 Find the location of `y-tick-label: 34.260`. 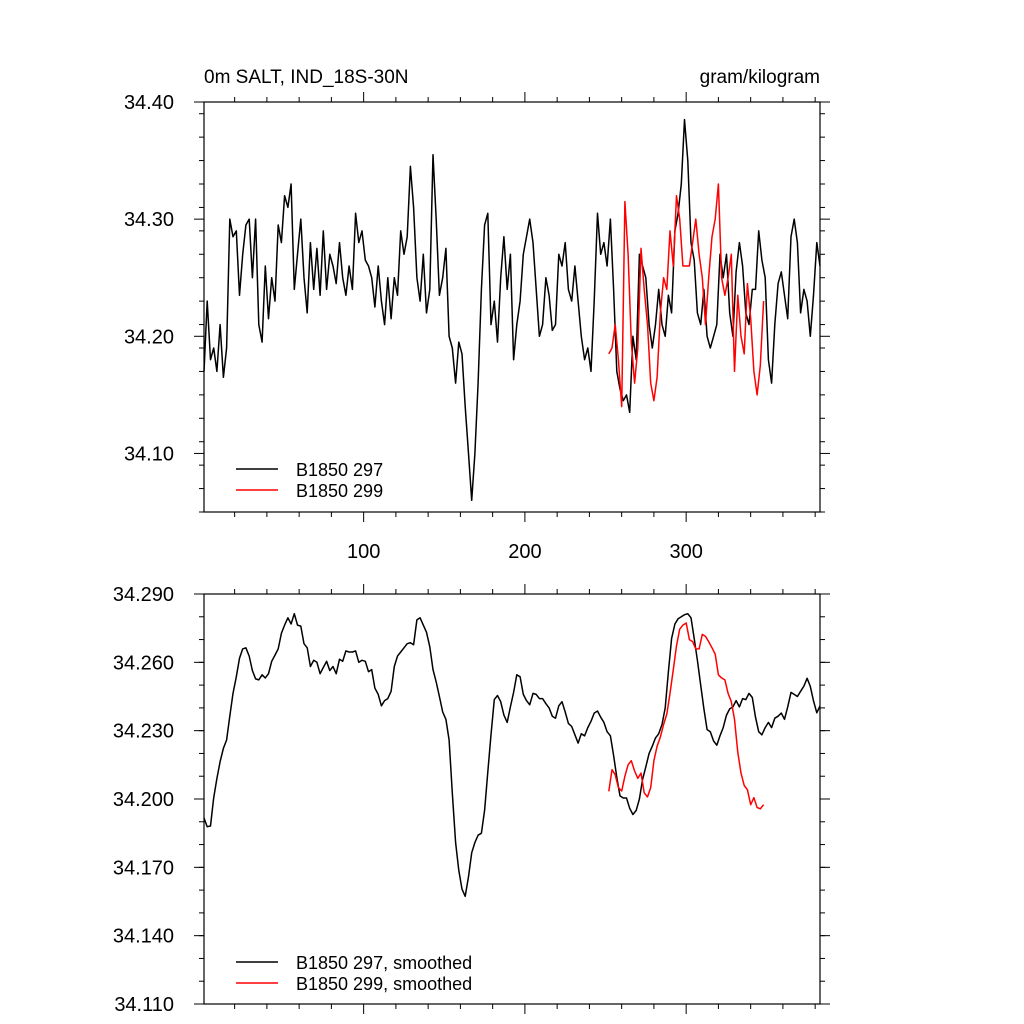

y-tick-label: 34.260 is located at coordinates (143, 663).